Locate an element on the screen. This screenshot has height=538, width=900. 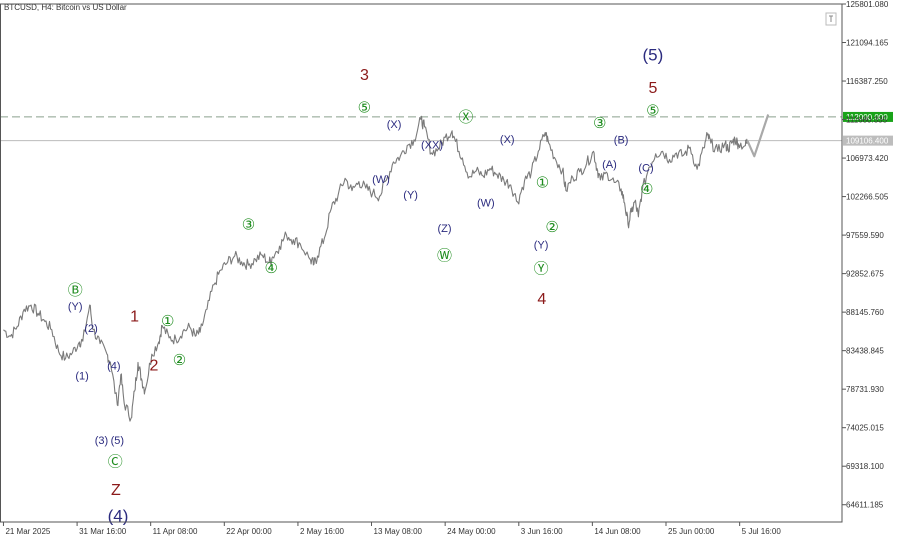
wave-label: Ⓨ is located at coordinates (541, 269).